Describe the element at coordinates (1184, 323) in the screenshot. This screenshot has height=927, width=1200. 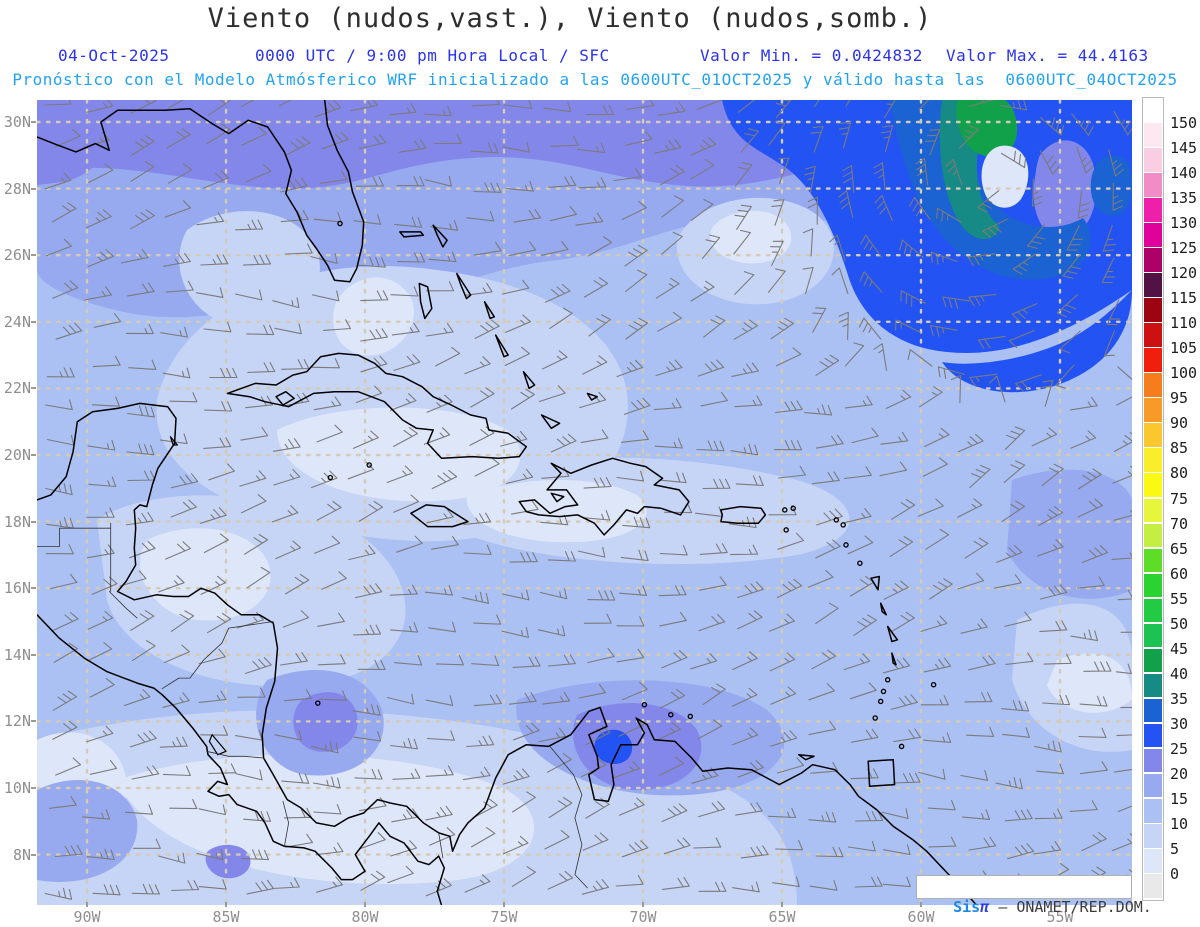
I see `colorbar-tick-label: 110` at that location.